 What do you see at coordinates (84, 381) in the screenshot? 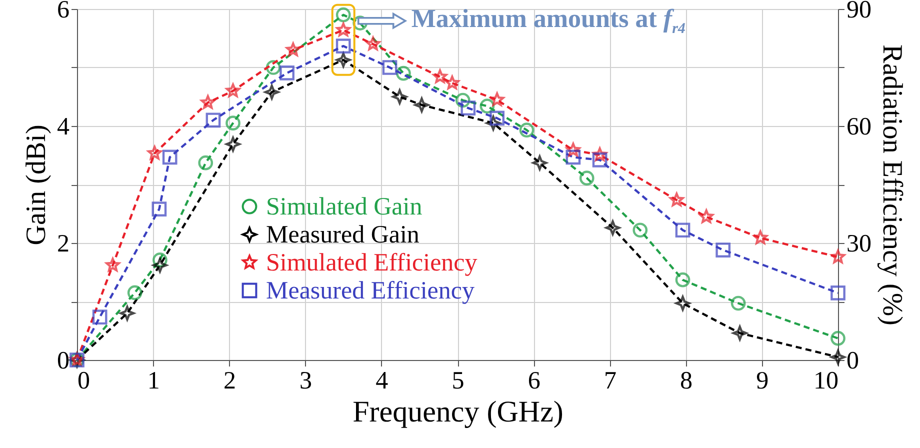
I see `x-tick-label: 0` at bounding box center [84, 381].